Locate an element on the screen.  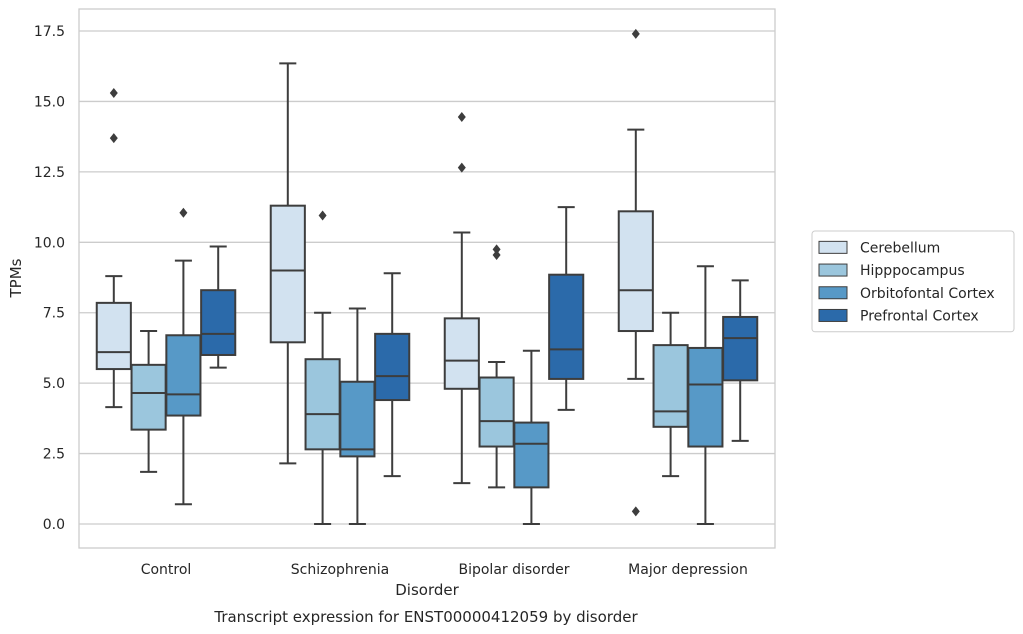
y-tick-label: 0.0 is located at coordinates (54, 525).